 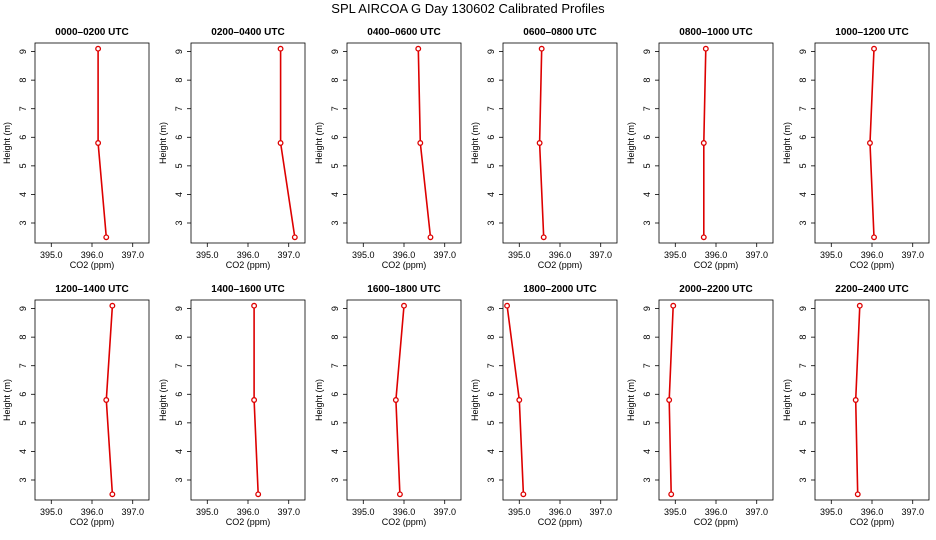 I want to click on panel-title: 0400–0600 UTC, so click(x=403, y=32).